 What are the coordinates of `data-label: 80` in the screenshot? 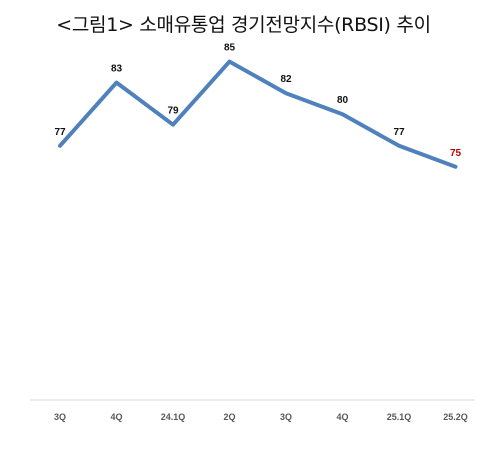 It's located at (343, 100).